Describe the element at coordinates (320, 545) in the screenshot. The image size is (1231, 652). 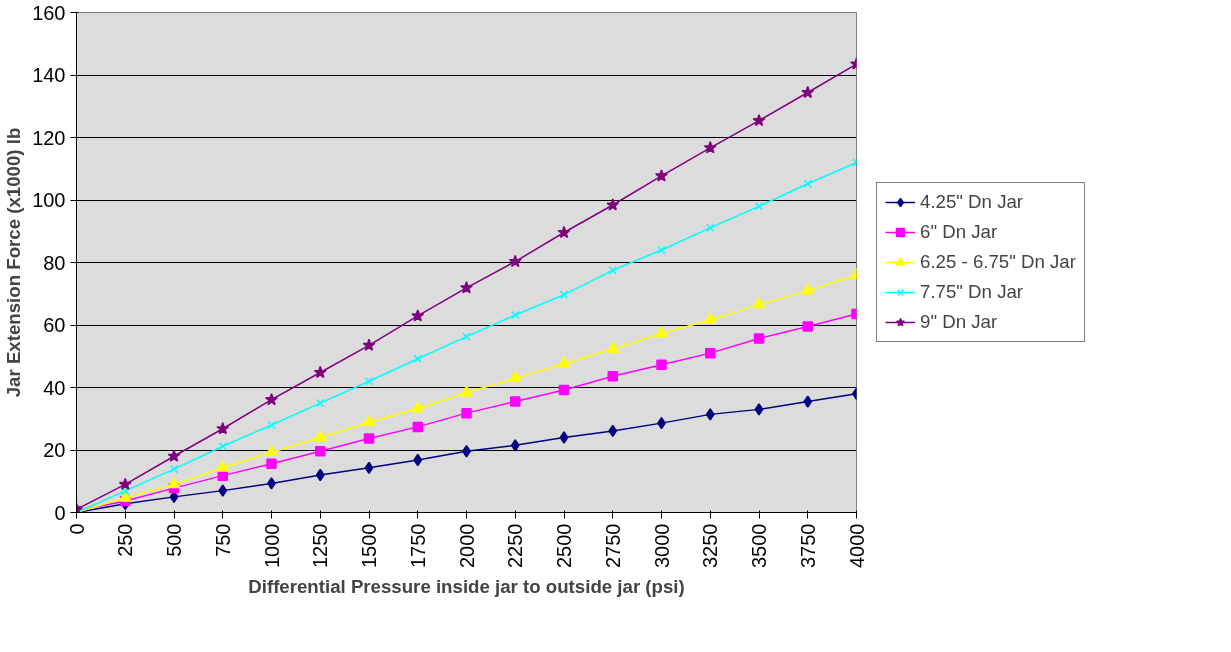
I see `x-tick-label: 1250` at that location.